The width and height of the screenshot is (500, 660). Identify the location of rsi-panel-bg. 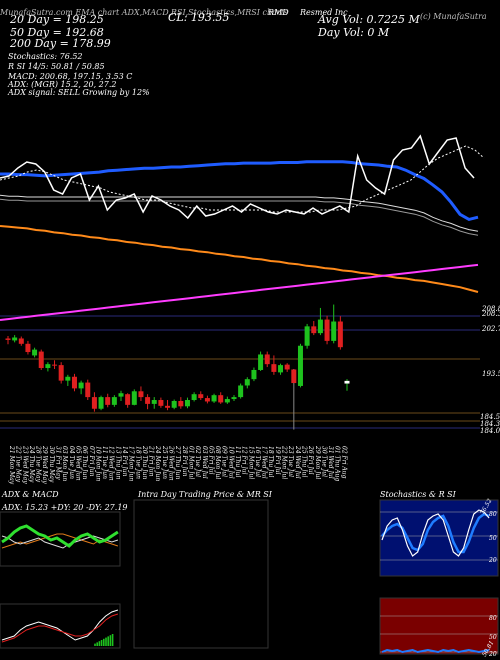
(439, 626).